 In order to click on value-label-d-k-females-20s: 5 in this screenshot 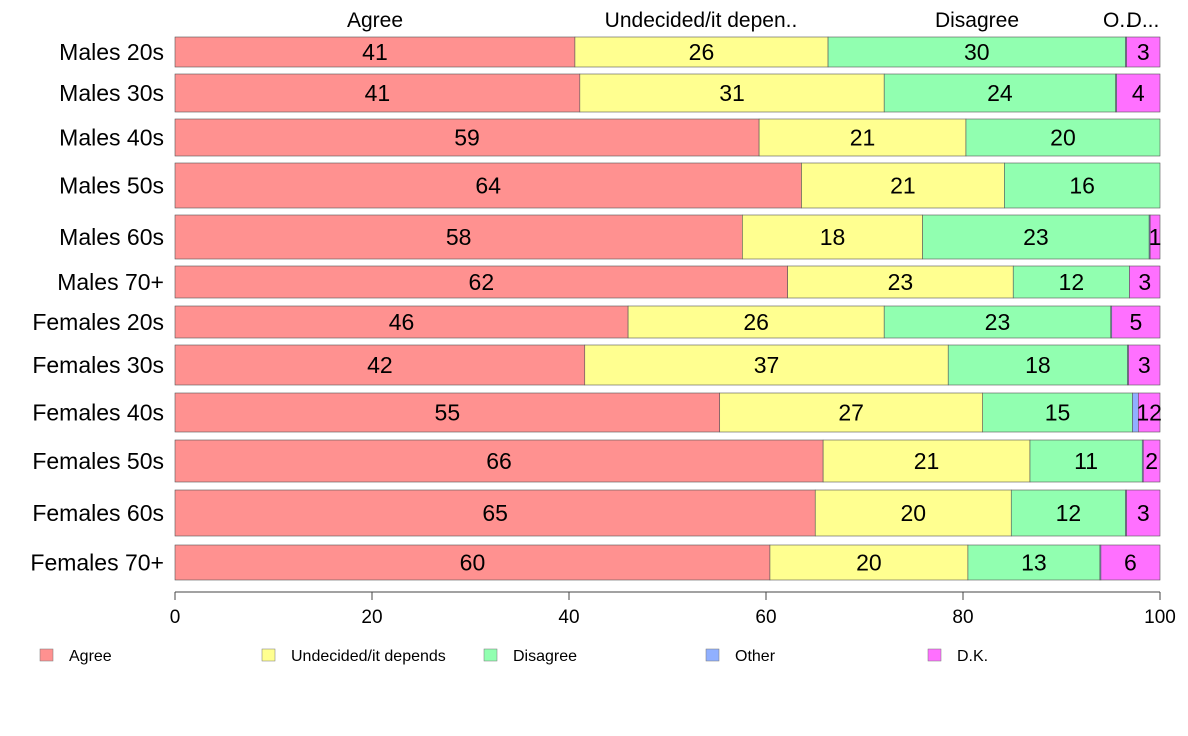, I will do `click(1135, 322)`.